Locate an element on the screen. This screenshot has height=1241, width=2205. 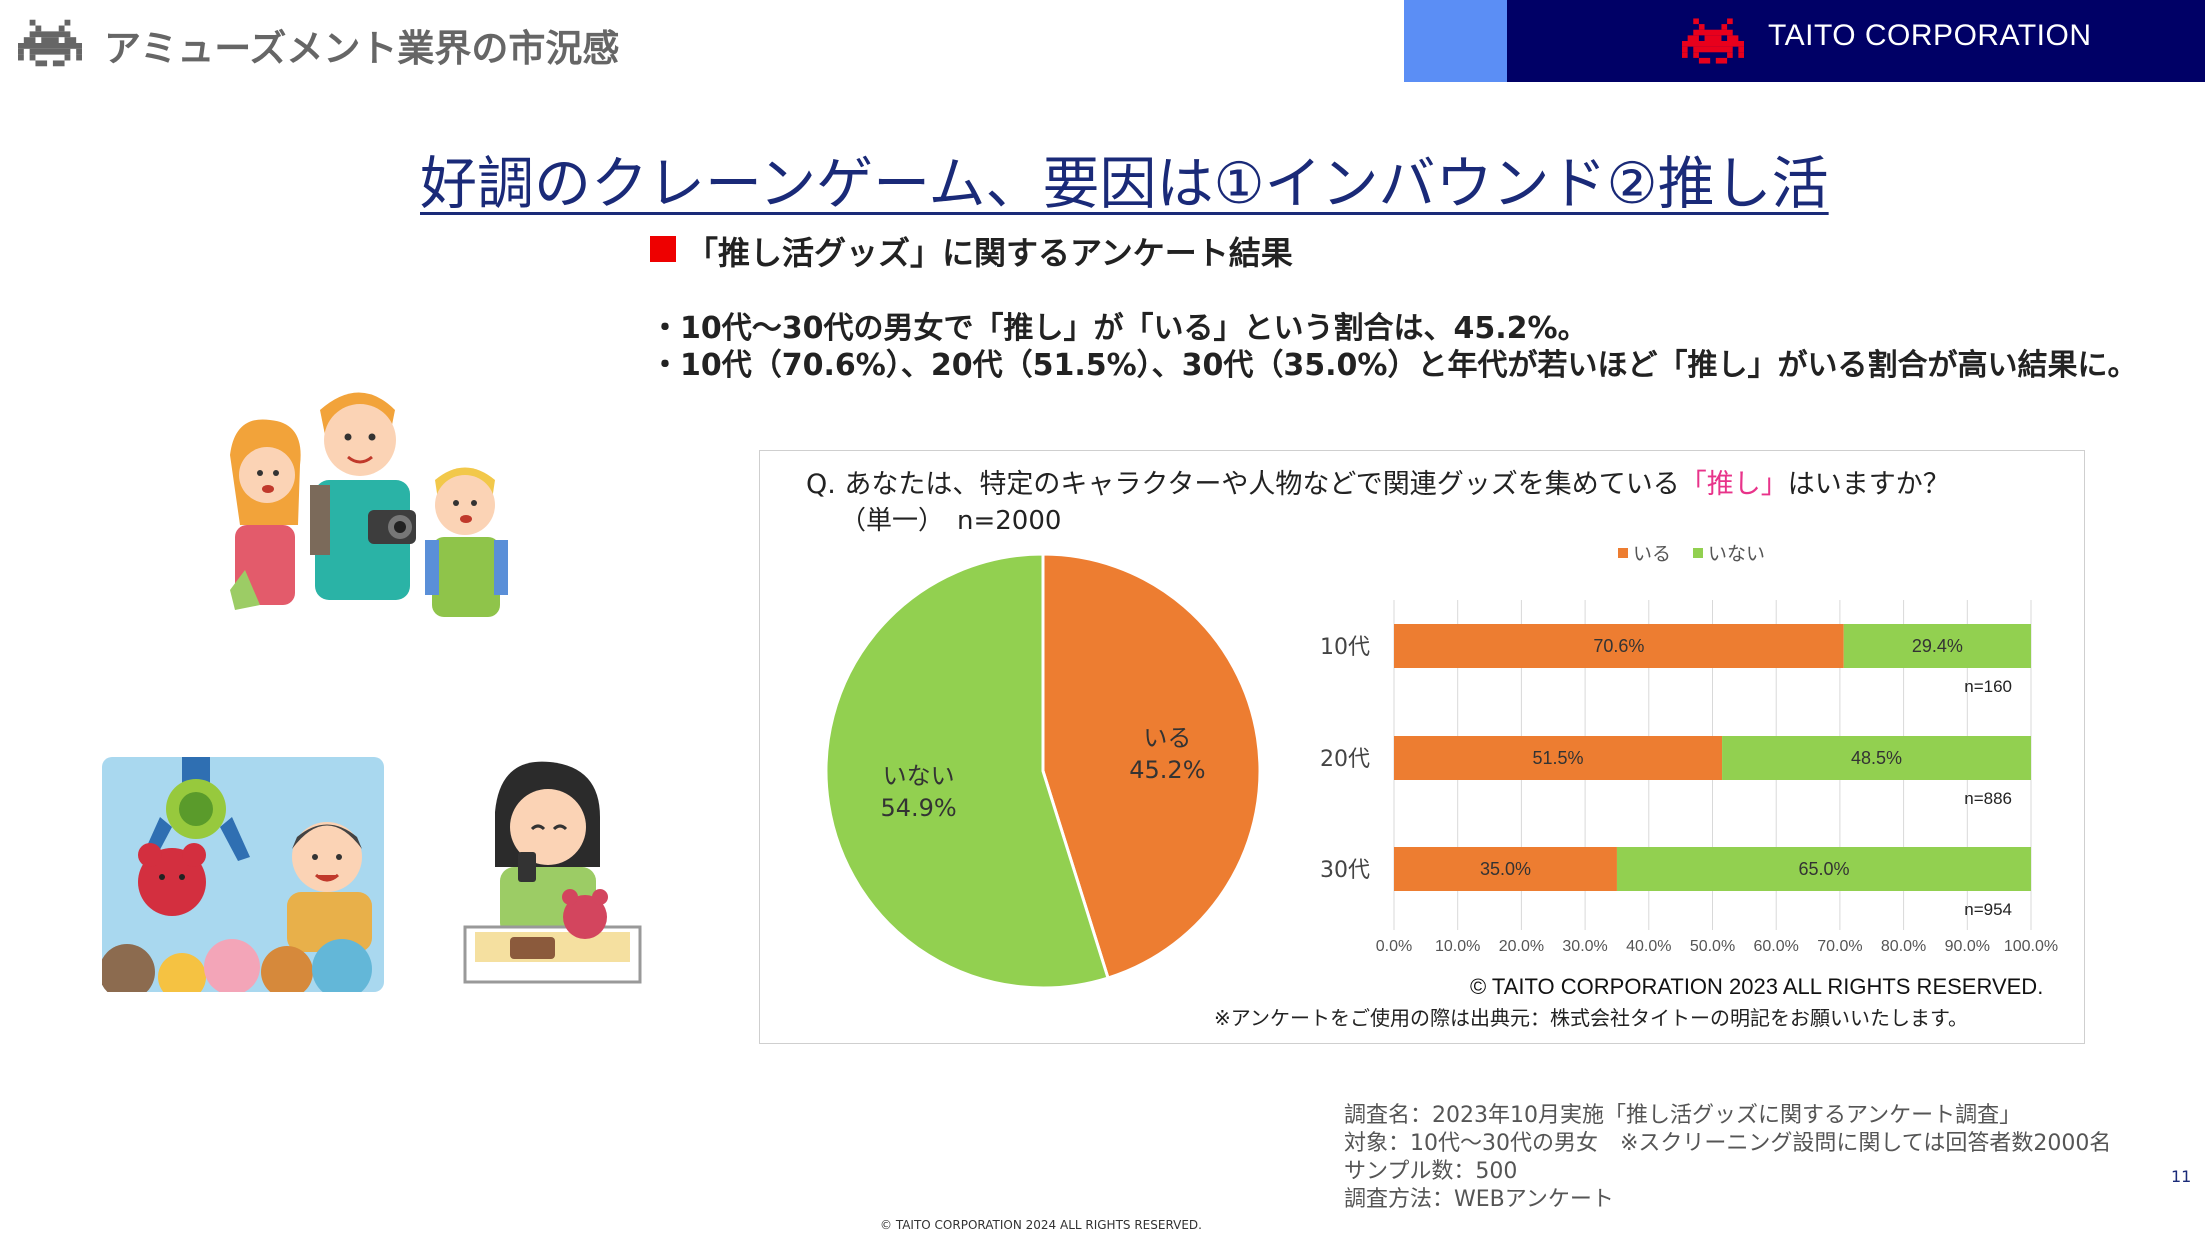
sample-size-label: n=160 is located at coordinates (1988, 686).